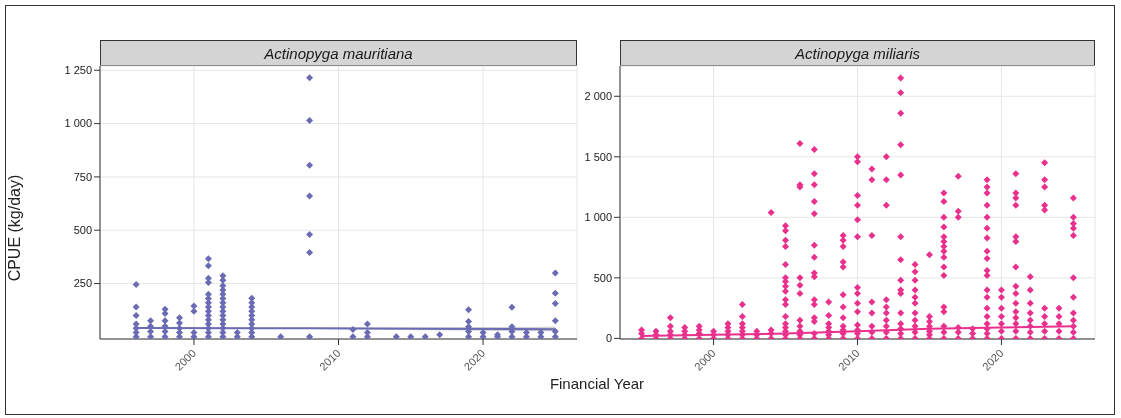  What do you see at coordinates (597, 383) in the screenshot?
I see `x-axis-title: Financial Year` at bounding box center [597, 383].